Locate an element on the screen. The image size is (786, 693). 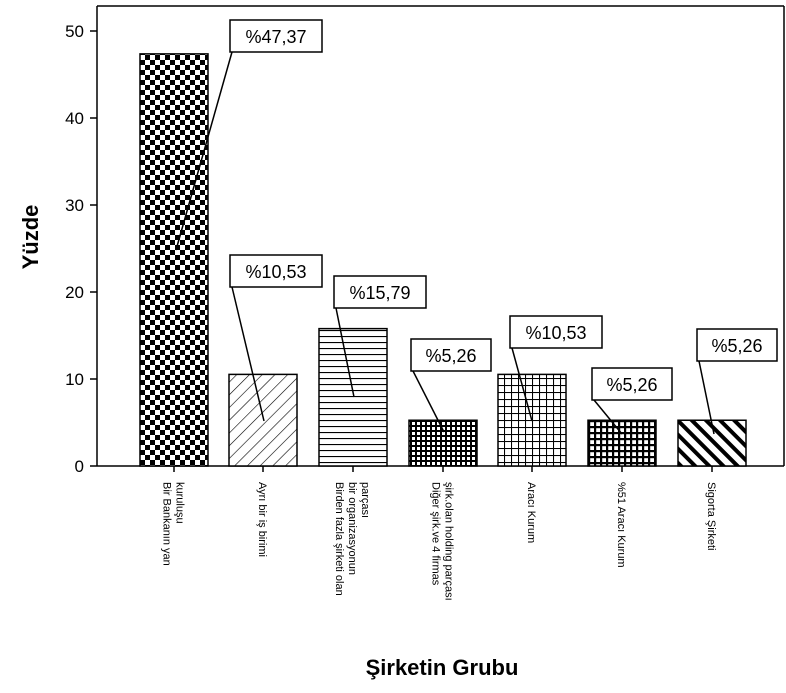
category-label-line: Diğer şirk.ve 4 firmas is located at coordinates (436, 534).